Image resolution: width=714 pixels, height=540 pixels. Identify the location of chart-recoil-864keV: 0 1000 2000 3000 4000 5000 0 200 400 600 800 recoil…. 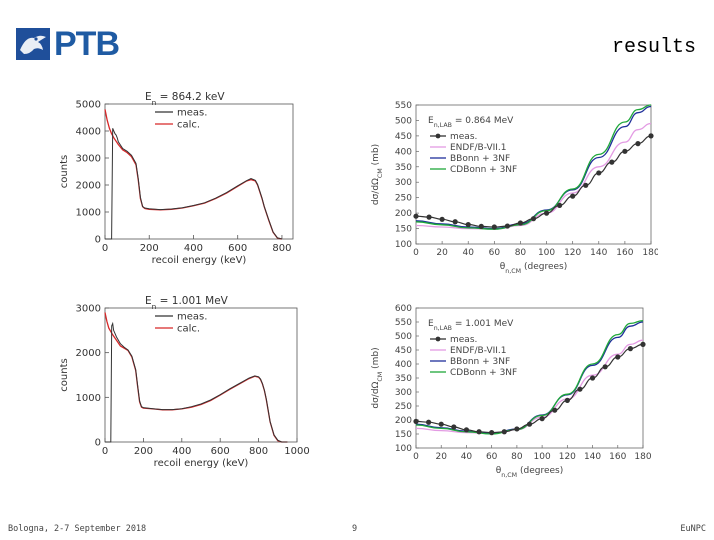
(176, 178).